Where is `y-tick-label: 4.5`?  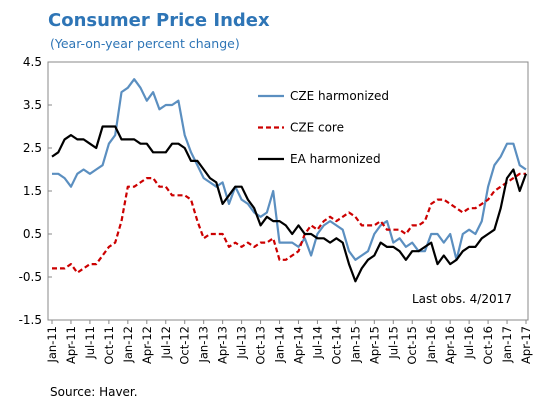 y-tick-label: 4.5 is located at coordinates (32, 62).